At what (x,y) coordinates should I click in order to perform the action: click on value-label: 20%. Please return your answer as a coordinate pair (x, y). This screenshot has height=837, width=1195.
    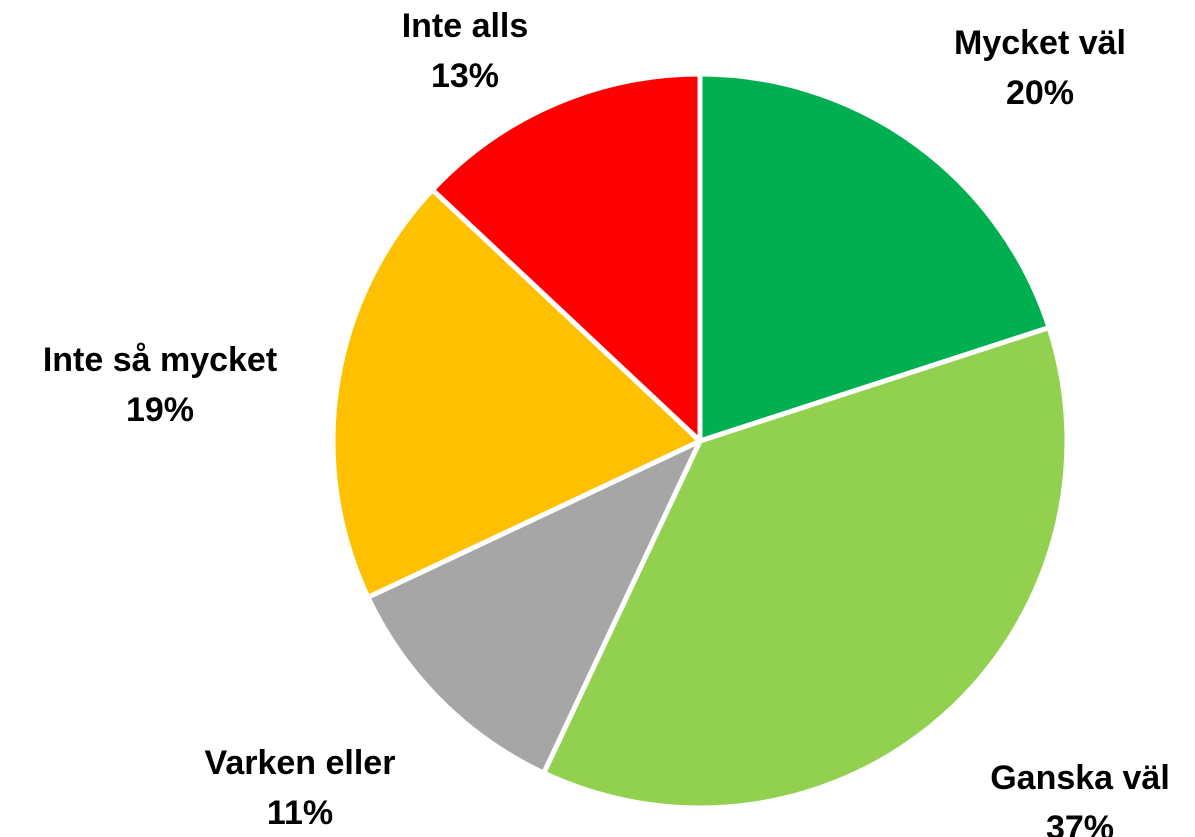
    Looking at the image, I should click on (1040, 93).